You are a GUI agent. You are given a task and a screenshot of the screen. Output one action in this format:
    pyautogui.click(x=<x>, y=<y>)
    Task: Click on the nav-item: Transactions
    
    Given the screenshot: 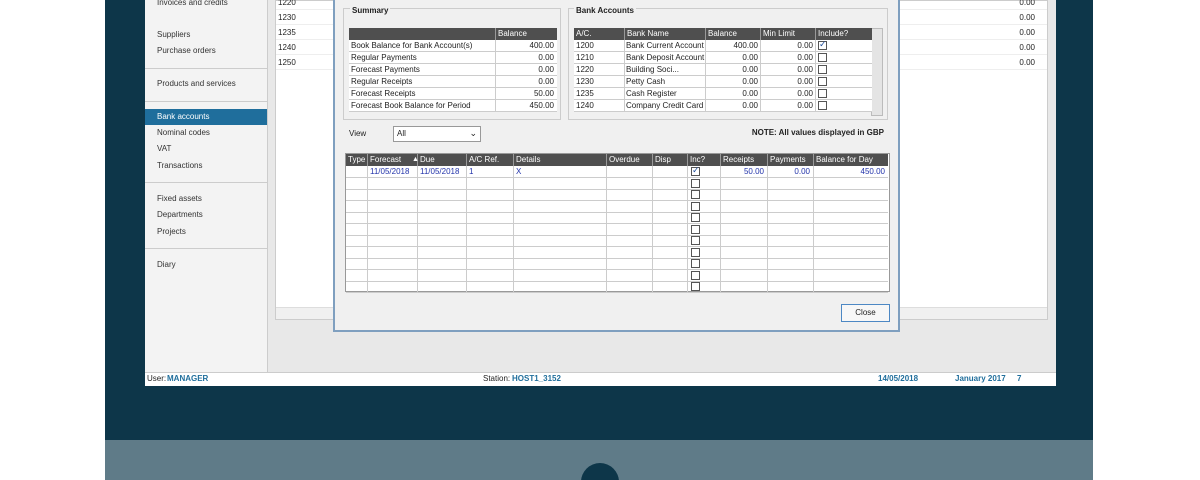 What is the action you would take?
    pyautogui.click(x=180, y=165)
    